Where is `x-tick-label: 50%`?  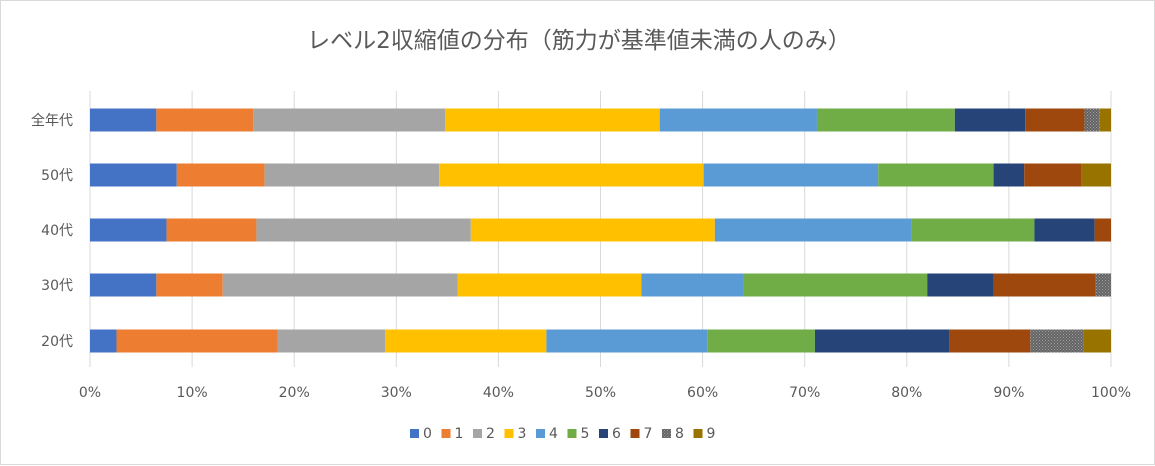 x-tick-label: 50% is located at coordinates (600, 393).